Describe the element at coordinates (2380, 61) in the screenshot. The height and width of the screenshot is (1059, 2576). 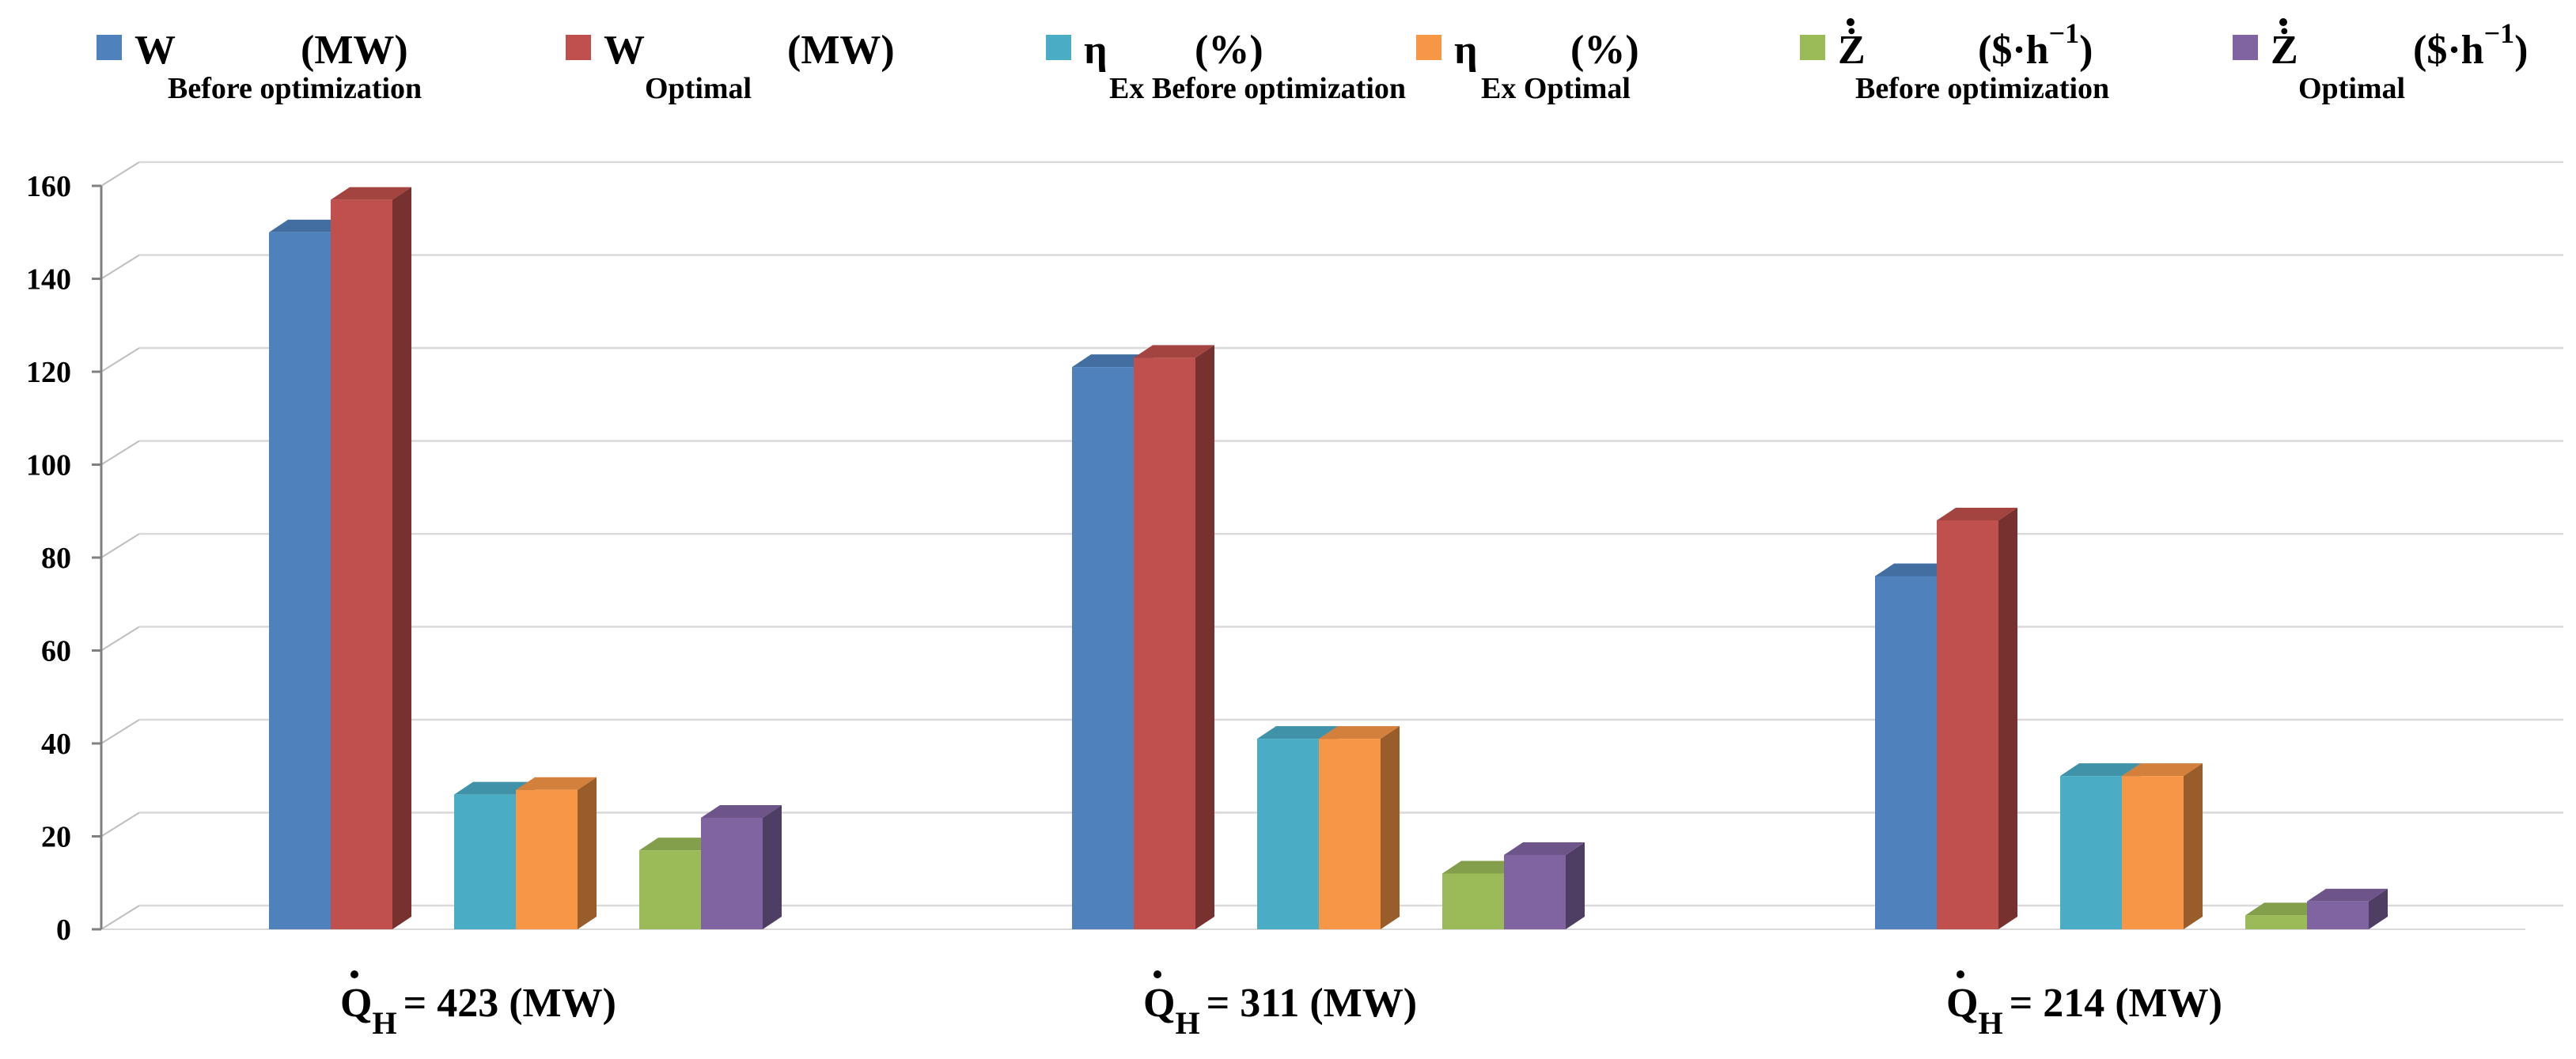
I see `legend-item: Ż ($·h−1)Optimal` at that location.